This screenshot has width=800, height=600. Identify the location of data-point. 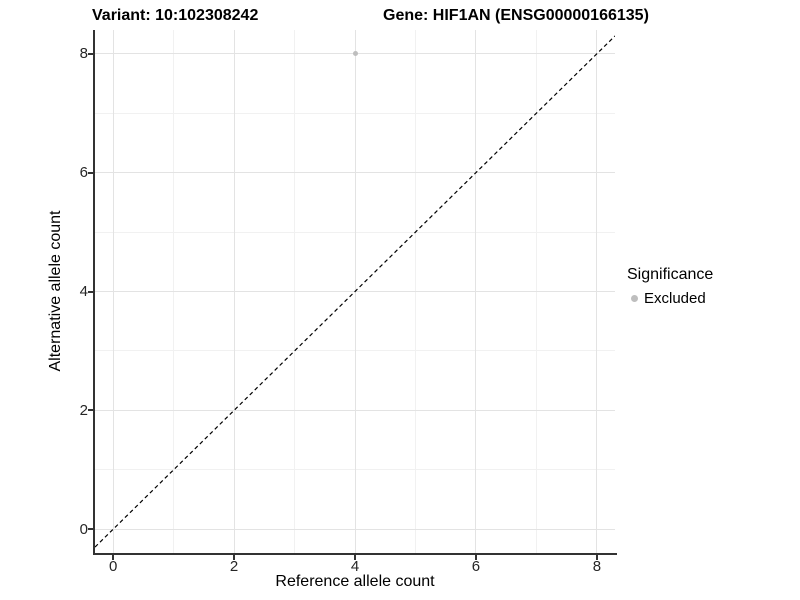
(355, 54).